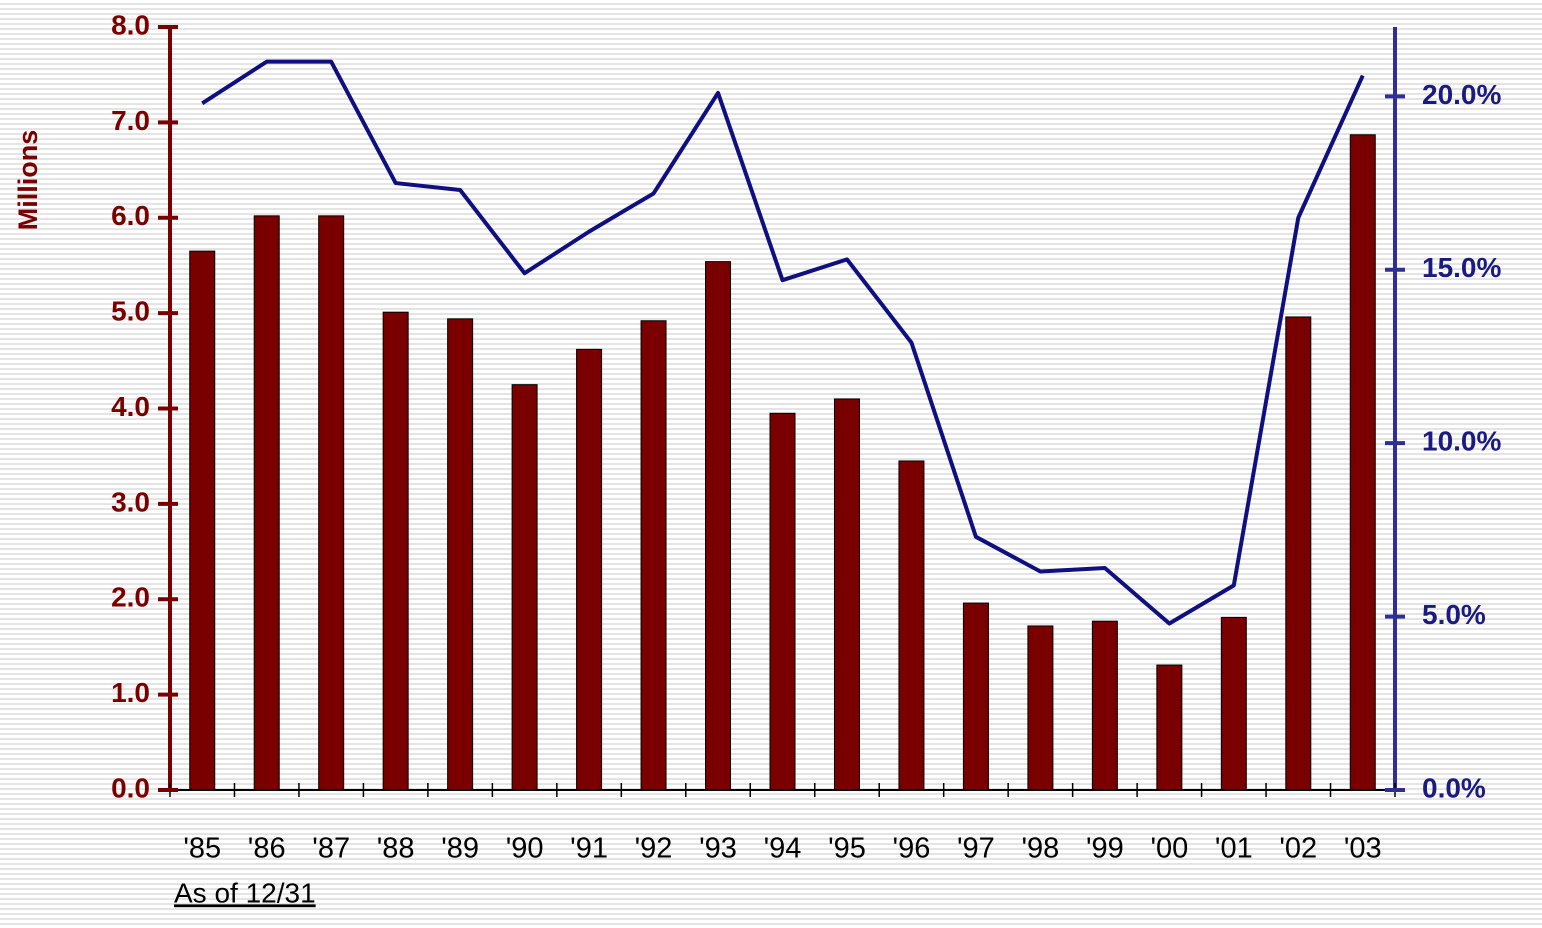 The height and width of the screenshot is (928, 1542). What do you see at coordinates (1461, 94) in the screenshot?
I see `y2-tick-label: 20.0%` at bounding box center [1461, 94].